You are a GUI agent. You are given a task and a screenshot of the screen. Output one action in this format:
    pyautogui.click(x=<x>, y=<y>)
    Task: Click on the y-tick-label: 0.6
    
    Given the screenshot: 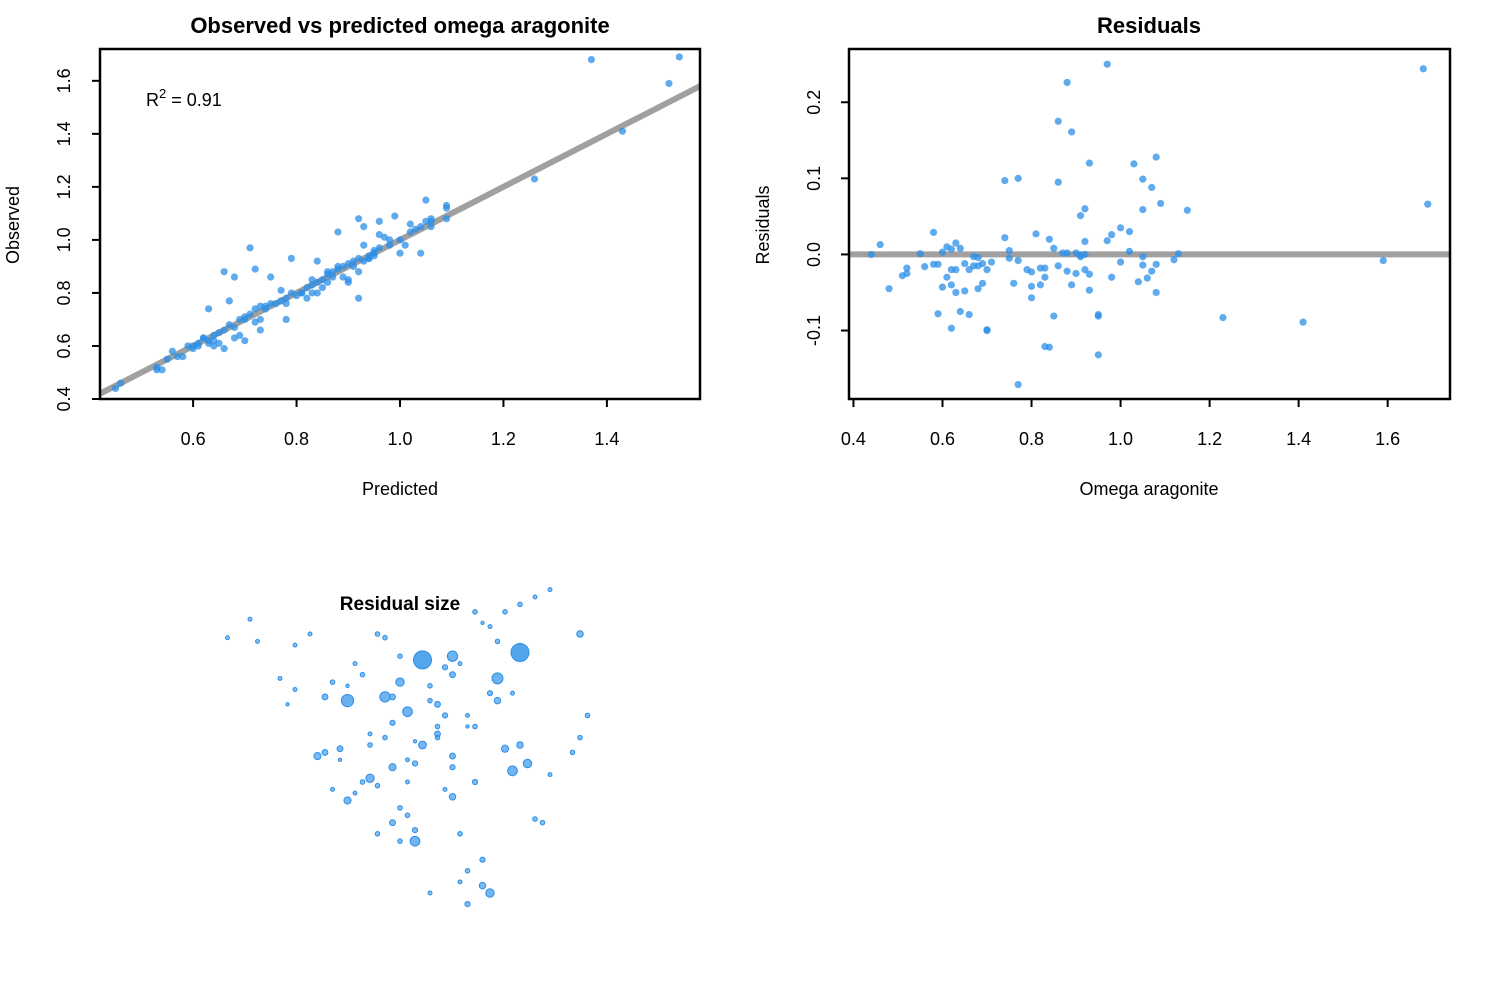 What is the action you would take?
    pyautogui.click(x=64, y=345)
    